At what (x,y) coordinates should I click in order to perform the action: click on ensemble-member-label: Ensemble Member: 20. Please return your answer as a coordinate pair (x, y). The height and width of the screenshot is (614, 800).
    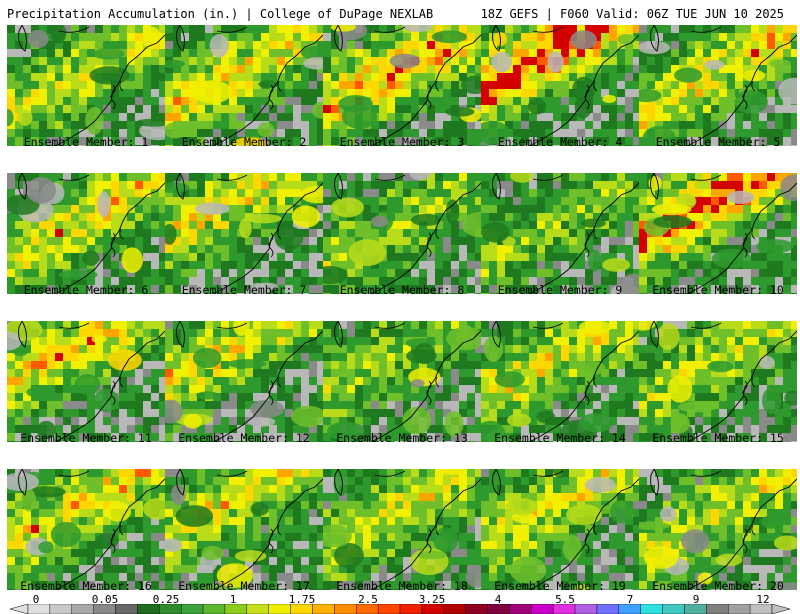
    Looking at the image, I should click on (718, 586).